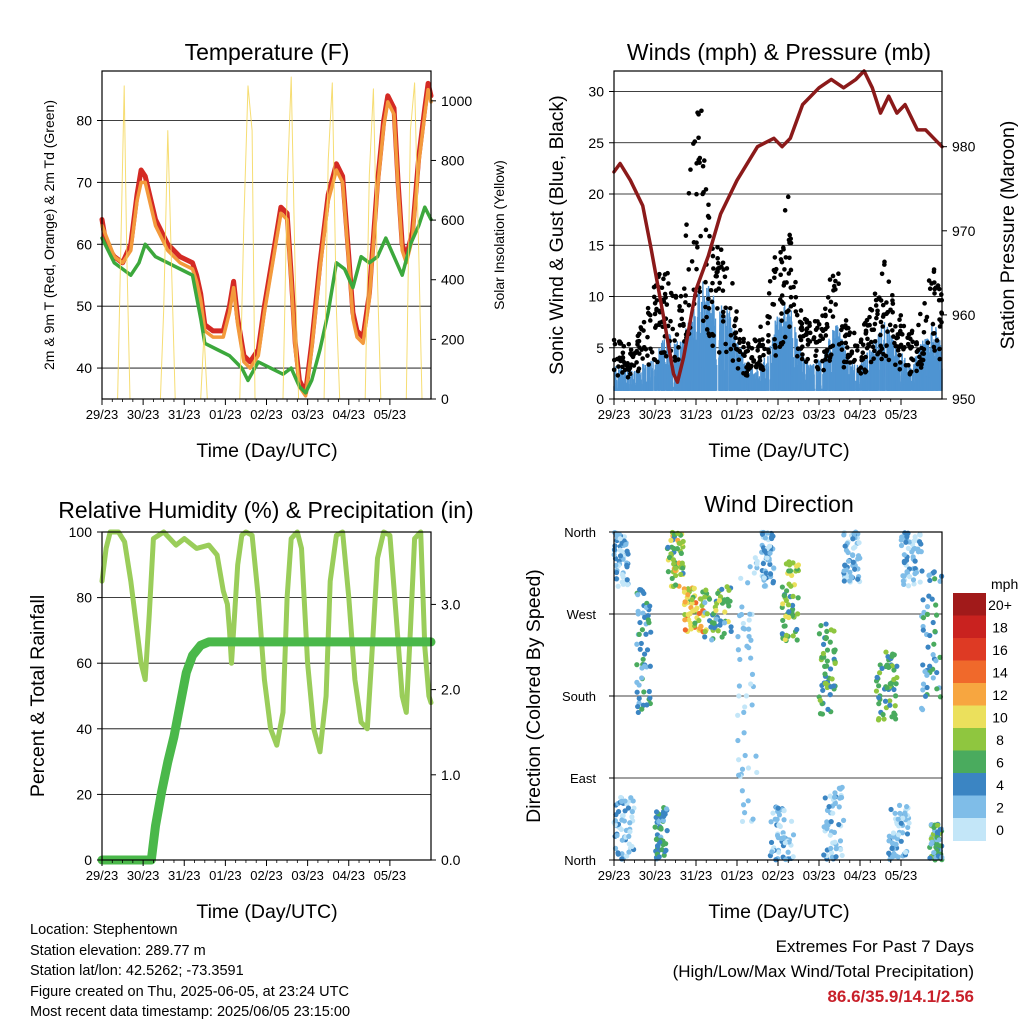  What do you see at coordinates (348, 414) in the screenshot?
I see `x-tick-label: 04/23` at bounding box center [348, 414].